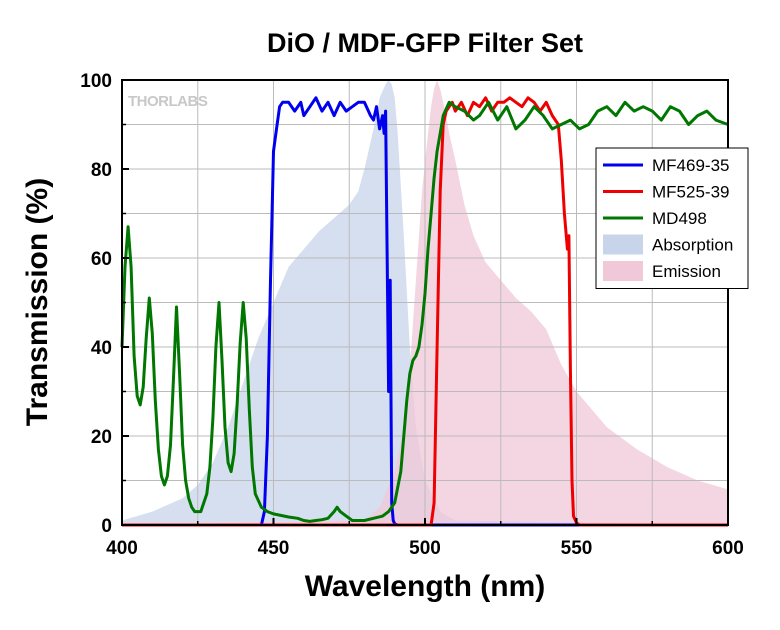 This screenshot has width=780, height=630. What do you see at coordinates (101, 259) in the screenshot?
I see `y-tick-label: 60` at bounding box center [101, 259].